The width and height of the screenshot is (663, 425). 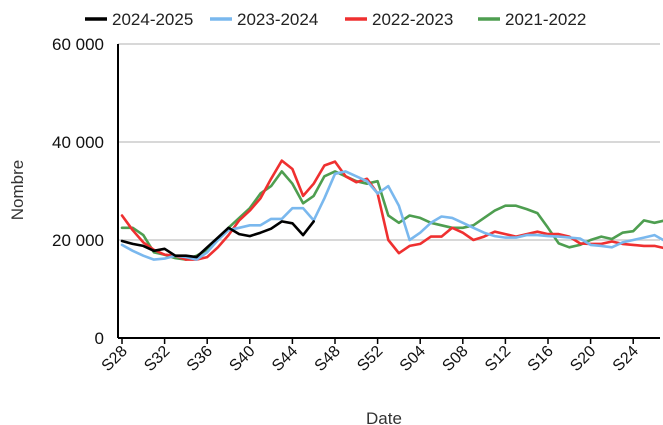 What do you see at coordinates (545, 19) in the screenshot?
I see `legend-label: 2021-2022` at bounding box center [545, 19].